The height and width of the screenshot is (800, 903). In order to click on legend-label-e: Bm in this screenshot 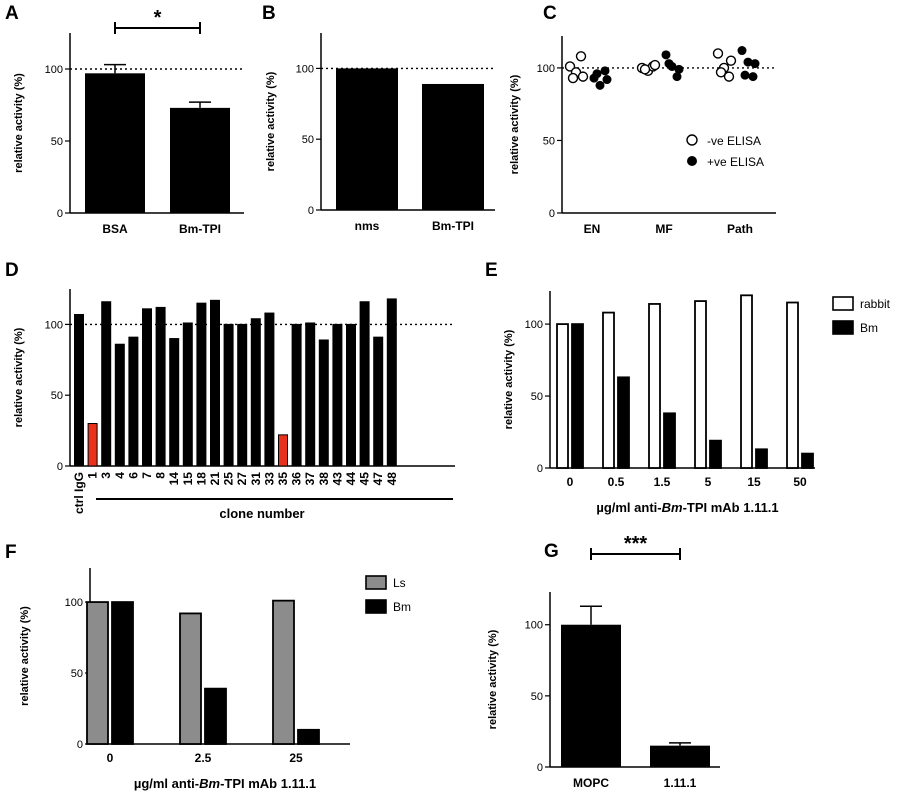, I will do `click(869, 328)`.